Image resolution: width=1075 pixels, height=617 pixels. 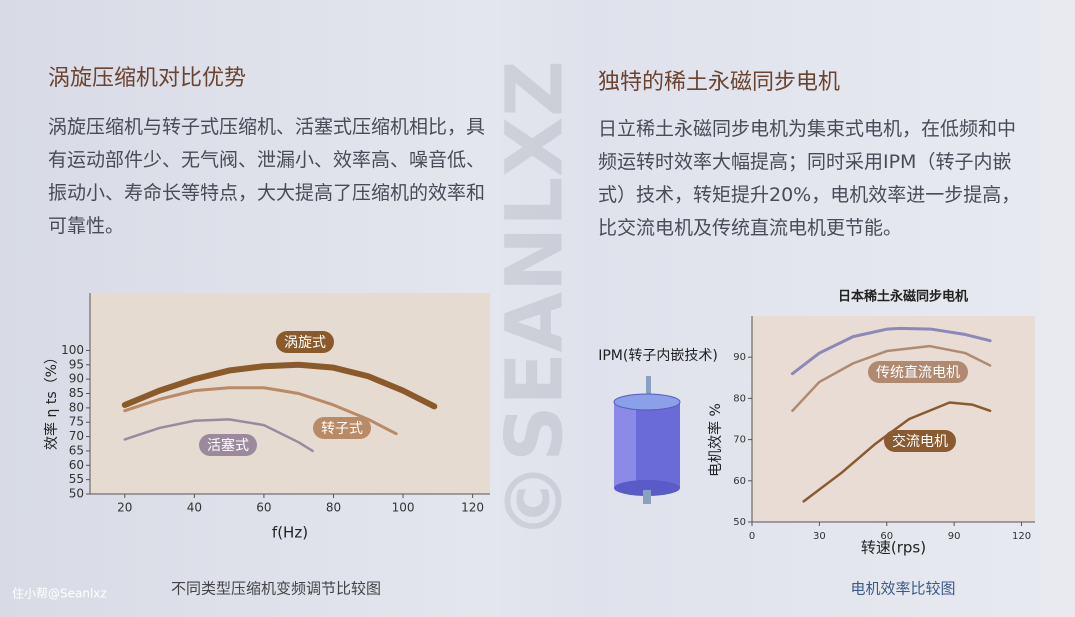 I want to click on heading: 涡旋压缩机对比优势, so click(x=147, y=78).